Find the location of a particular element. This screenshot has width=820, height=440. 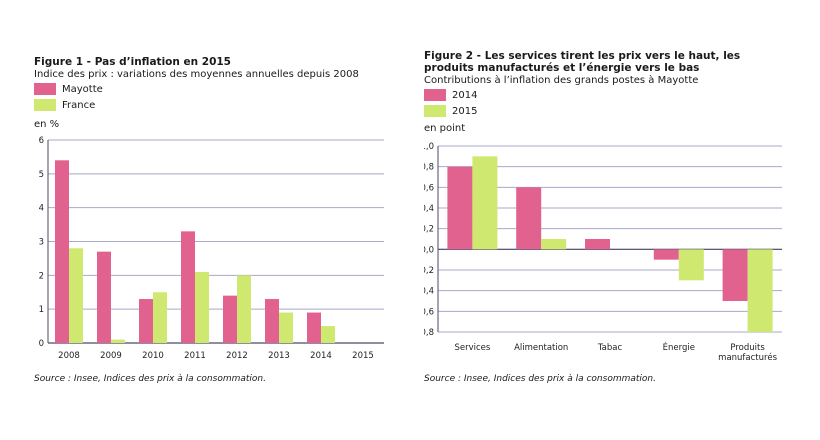

legend-label-2014: 2014 is located at coordinates (465, 95).